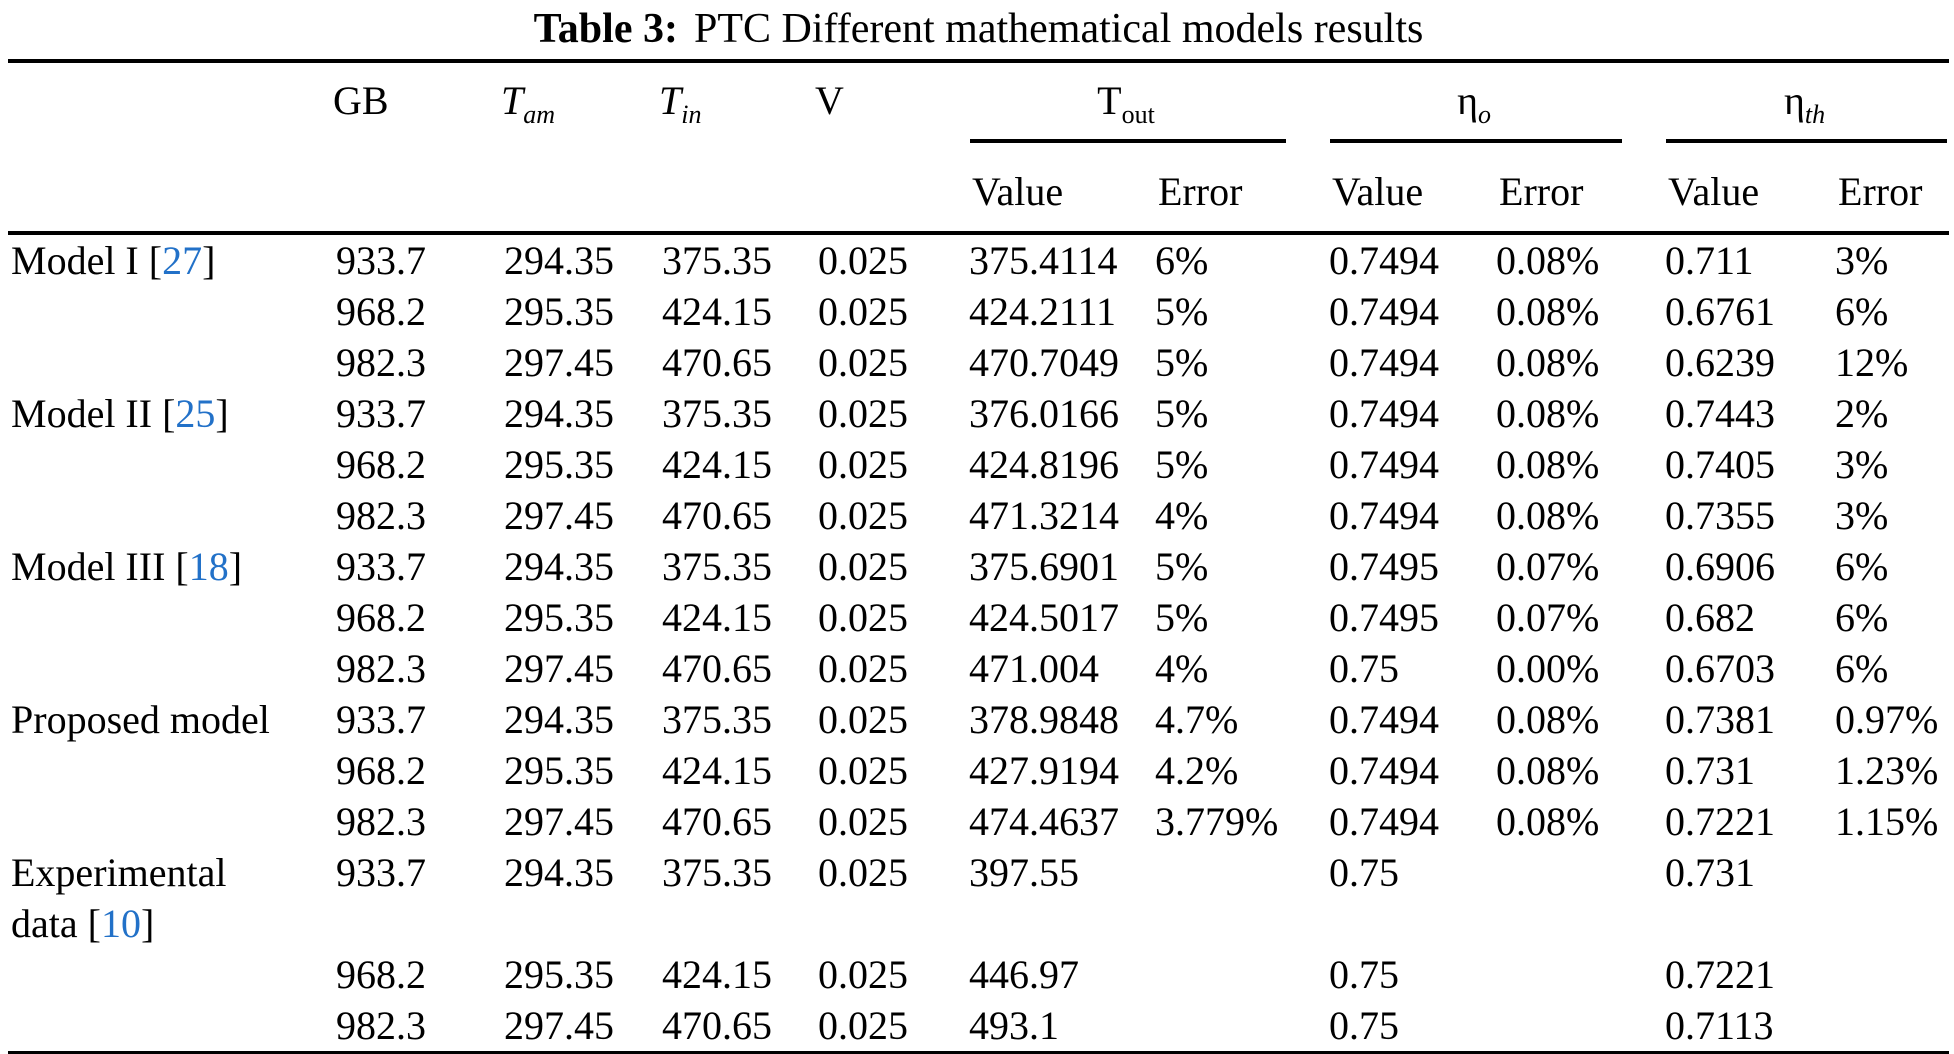  What do you see at coordinates (1807, 141) in the screenshot?
I see `group-underline-eta-th` at bounding box center [1807, 141].